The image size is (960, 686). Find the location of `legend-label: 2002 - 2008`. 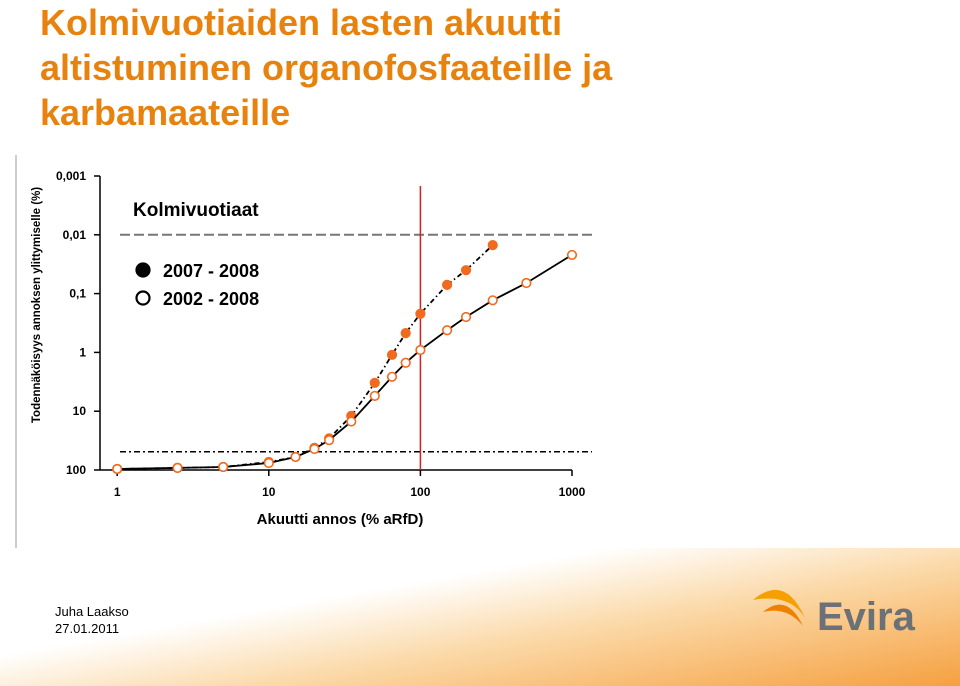

legend-label: 2002 - 2008 is located at coordinates (211, 299).